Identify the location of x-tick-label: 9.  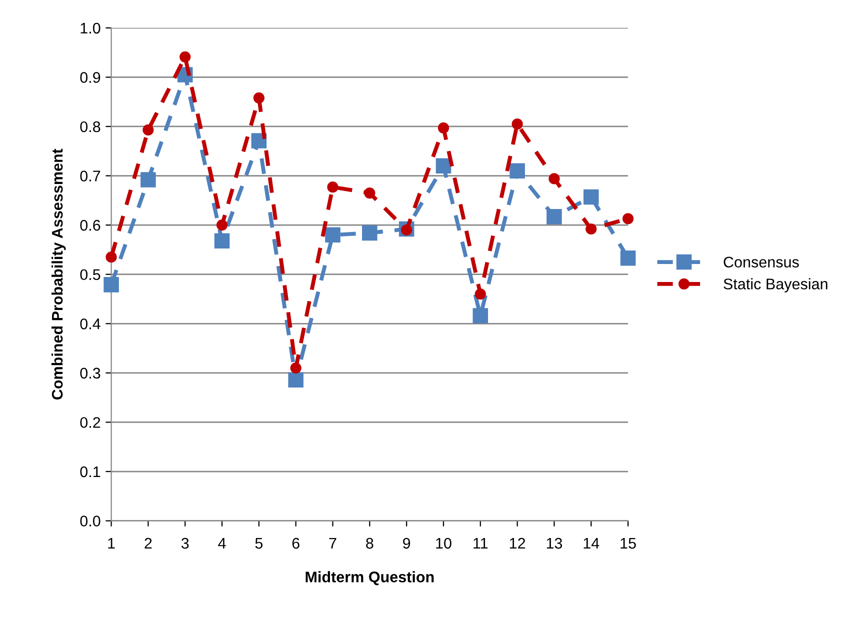
(406, 543).